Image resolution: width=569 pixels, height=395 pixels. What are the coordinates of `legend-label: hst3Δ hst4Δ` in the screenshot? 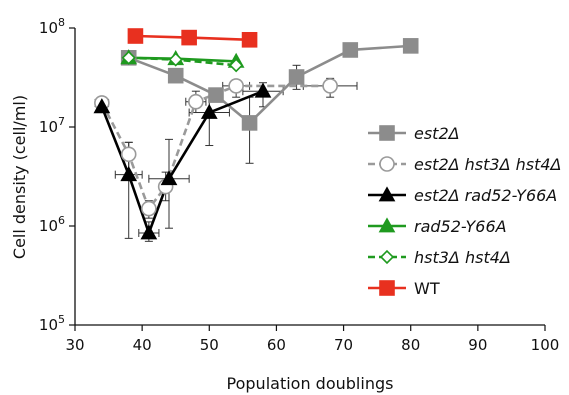 It's located at (462, 257).